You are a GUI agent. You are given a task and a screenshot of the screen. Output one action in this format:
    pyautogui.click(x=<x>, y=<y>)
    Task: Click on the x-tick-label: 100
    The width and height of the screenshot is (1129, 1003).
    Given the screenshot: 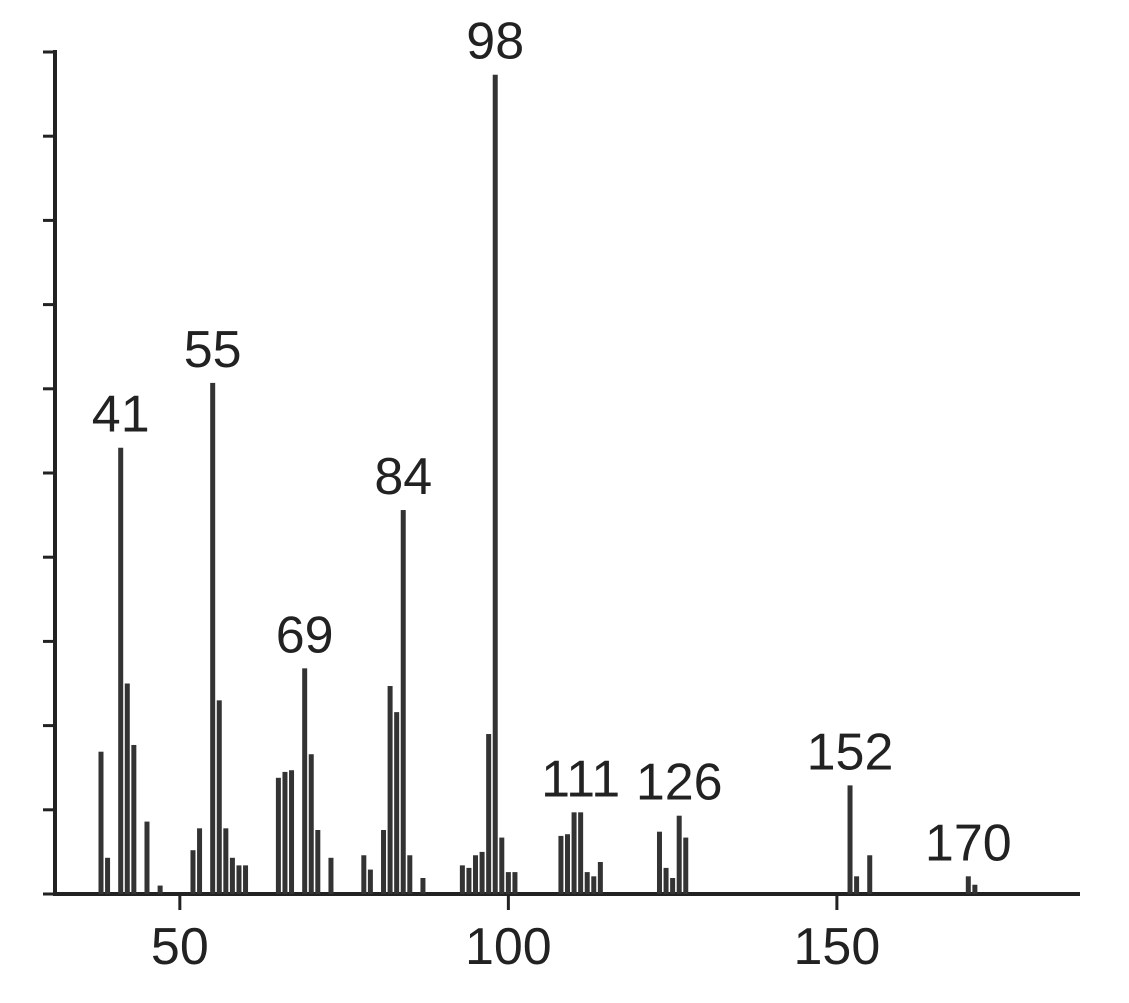 What is the action you would take?
    pyautogui.click(x=508, y=947)
    